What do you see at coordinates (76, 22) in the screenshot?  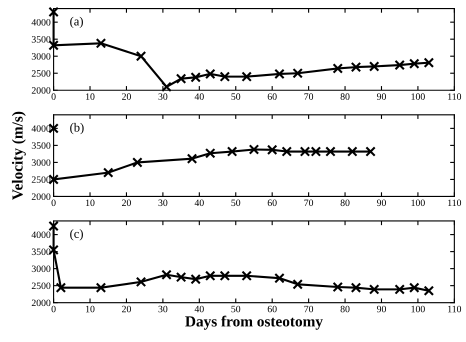 I see `annotation: (a)` at bounding box center [76, 22].